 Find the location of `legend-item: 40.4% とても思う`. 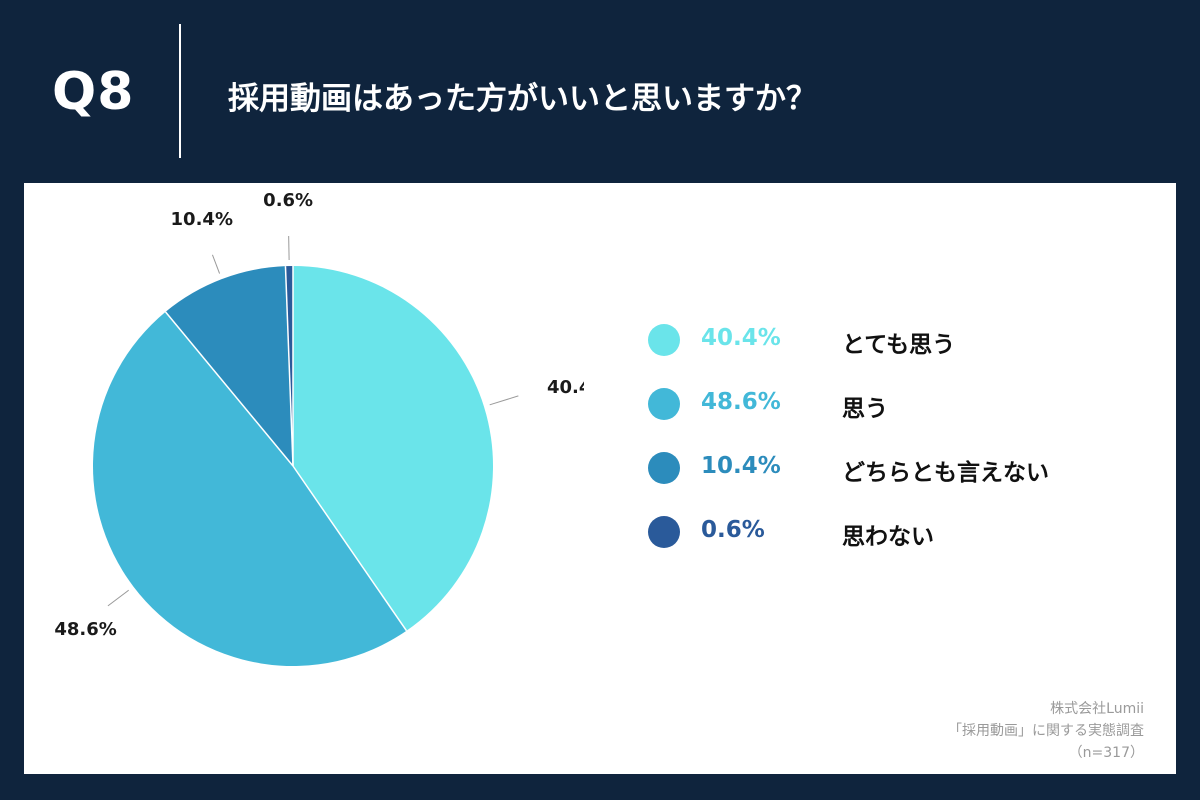

legend-item: 40.4% とても思う is located at coordinates (888, 353).